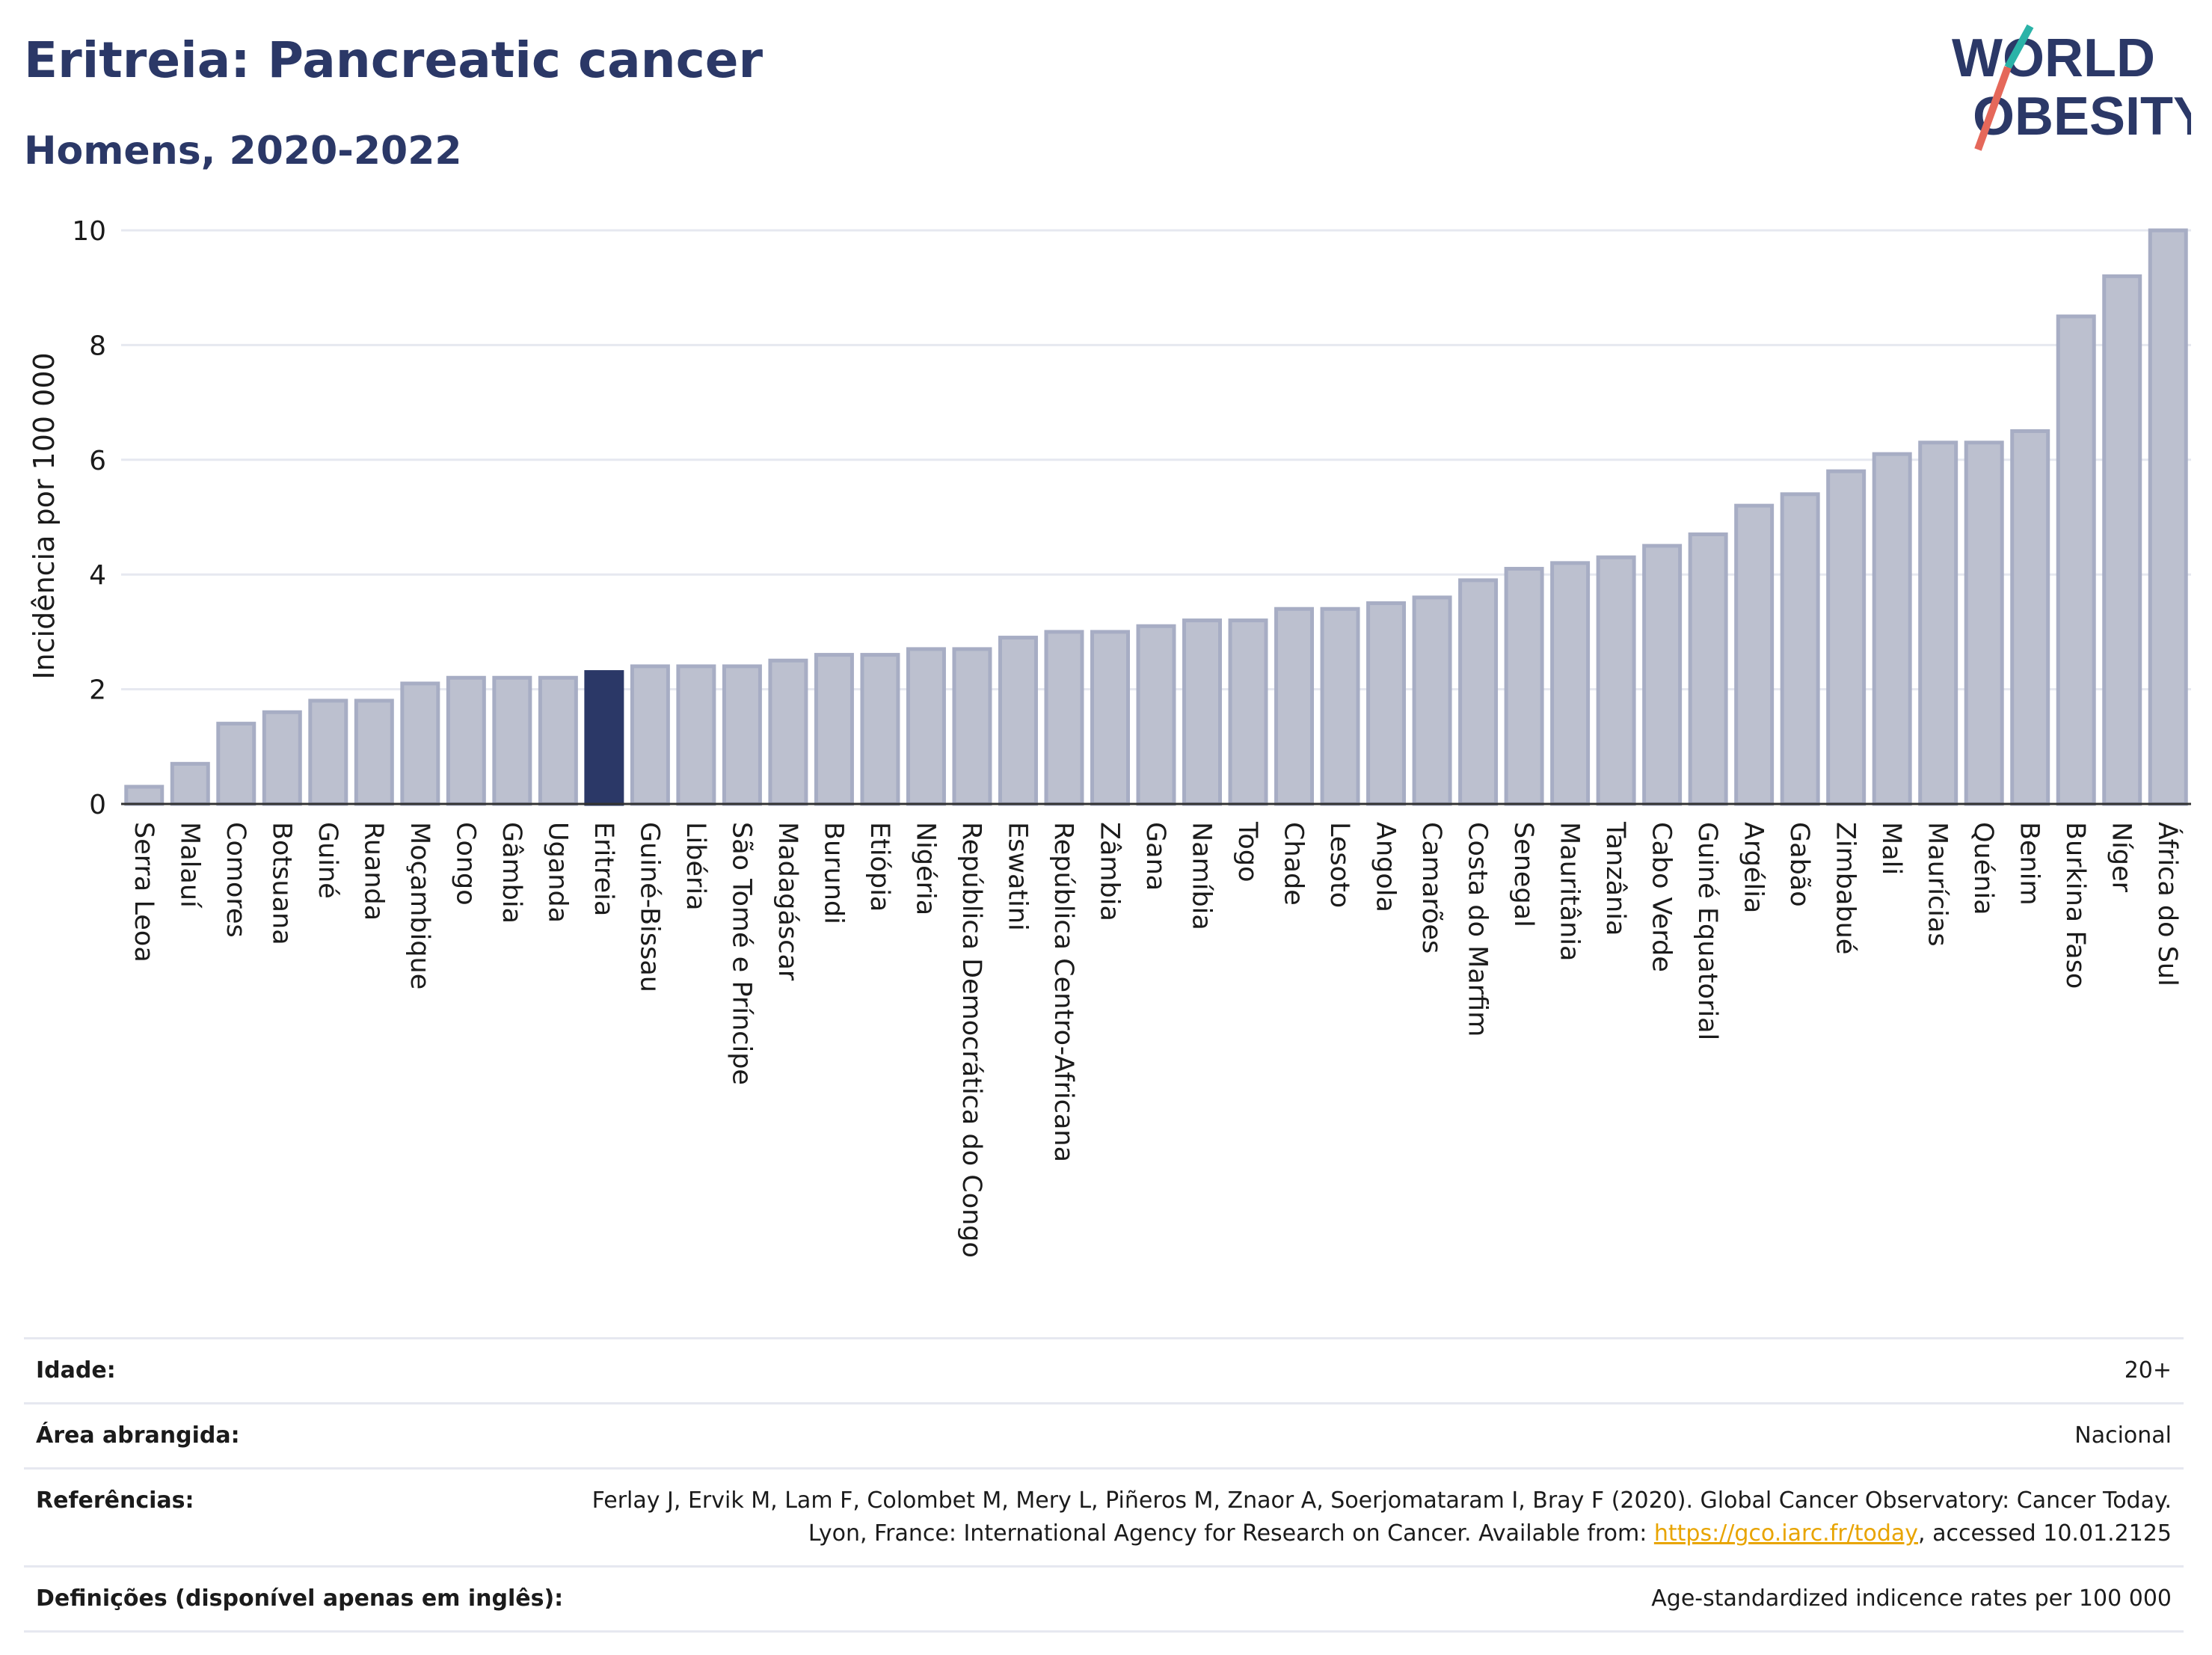 This screenshot has width=2212, height=1655. I want to click on y-axis-label: Incidência por 100 000, so click(44, 515).